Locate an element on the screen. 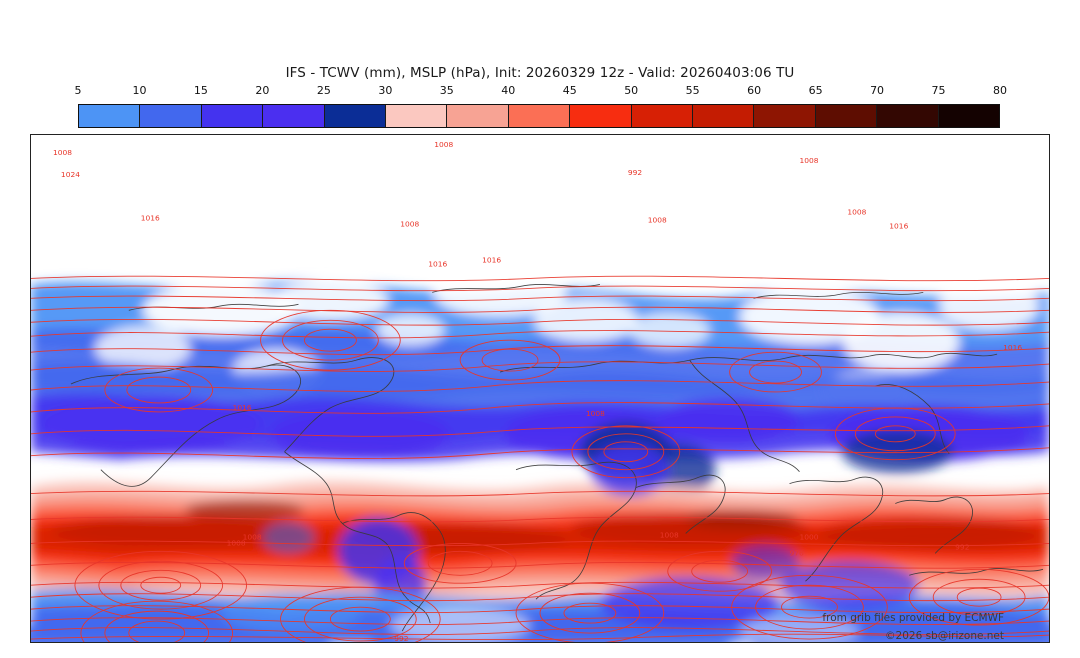 The width and height of the screenshot is (1080, 658). svg-text: 1000 is located at coordinates (808, 536).